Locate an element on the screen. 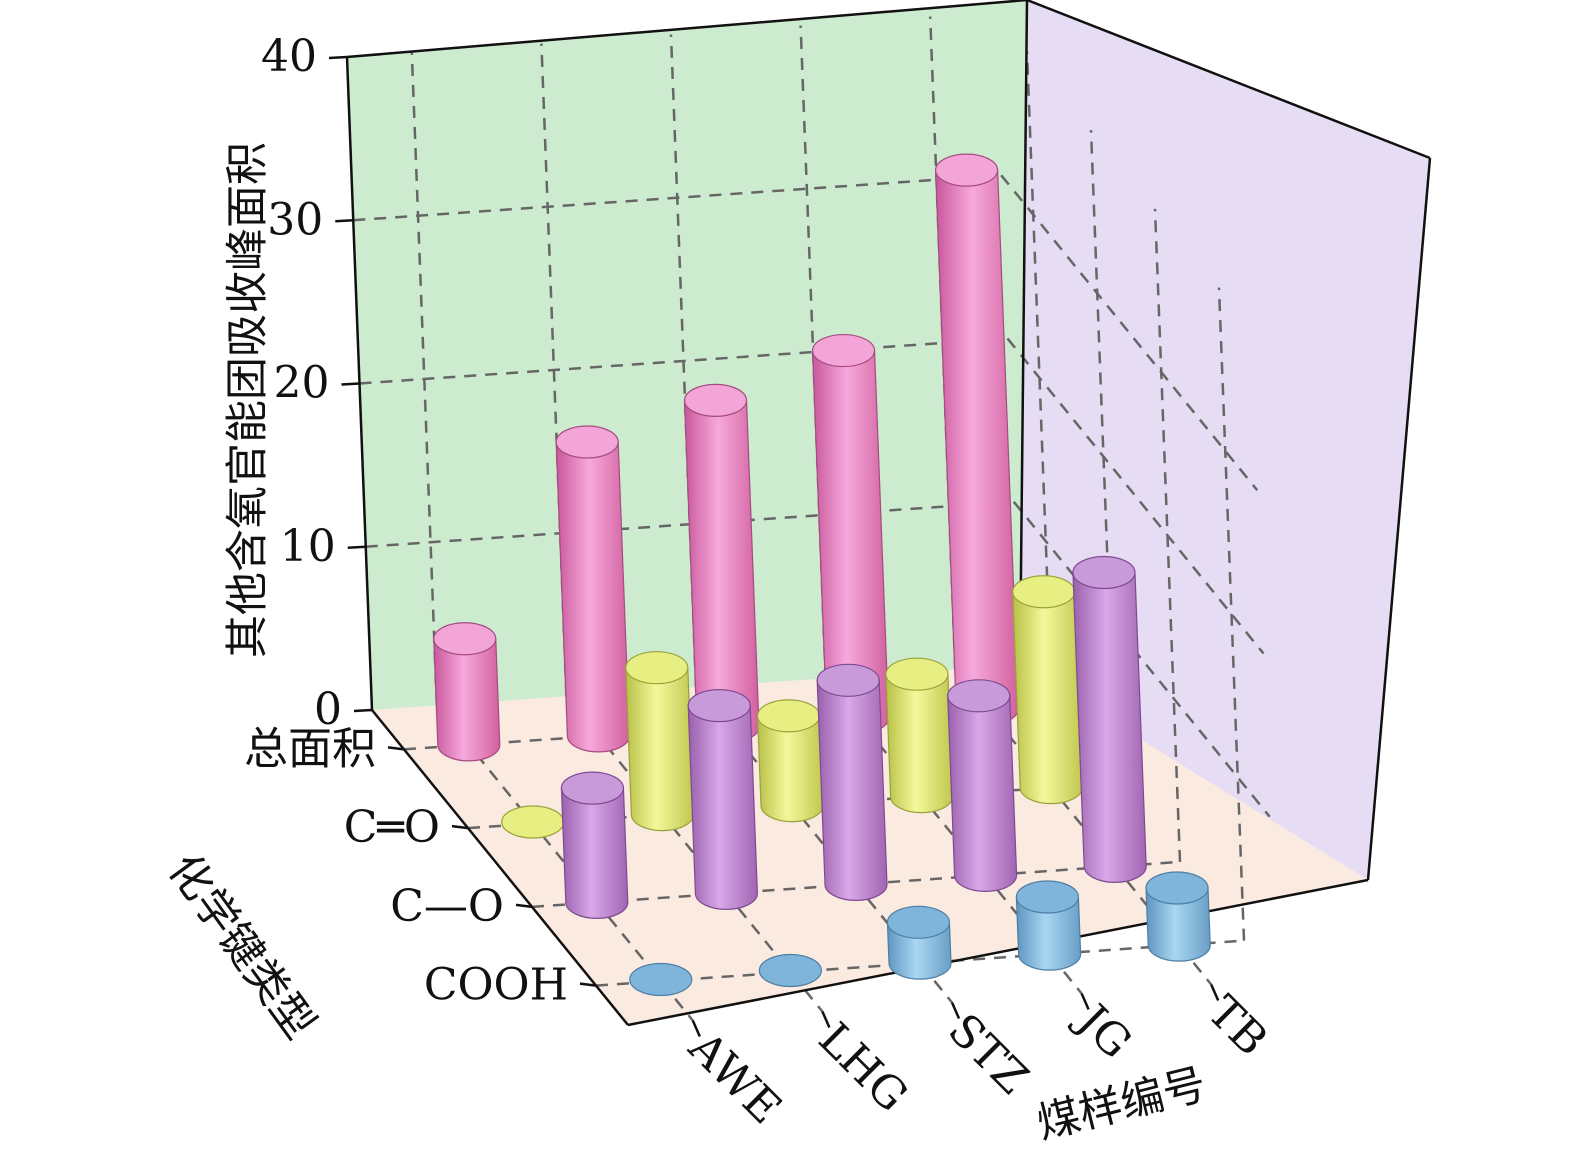 Image resolution: width=1575 pixels, height=1171 pixels. z-tick-label: 40 is located at coordinates (289, 56).